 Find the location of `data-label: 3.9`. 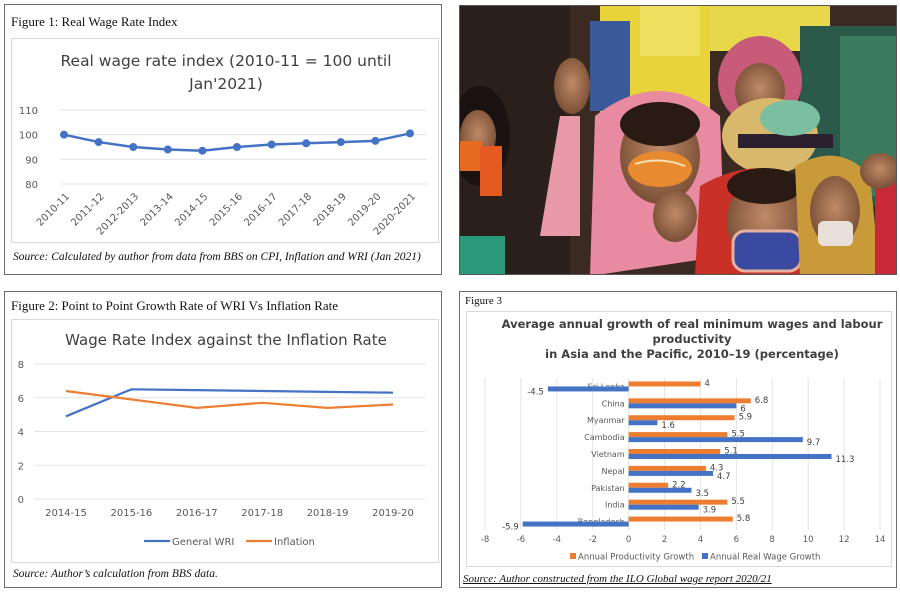

data-label: 3.9 is located at coordinates (710, 511).